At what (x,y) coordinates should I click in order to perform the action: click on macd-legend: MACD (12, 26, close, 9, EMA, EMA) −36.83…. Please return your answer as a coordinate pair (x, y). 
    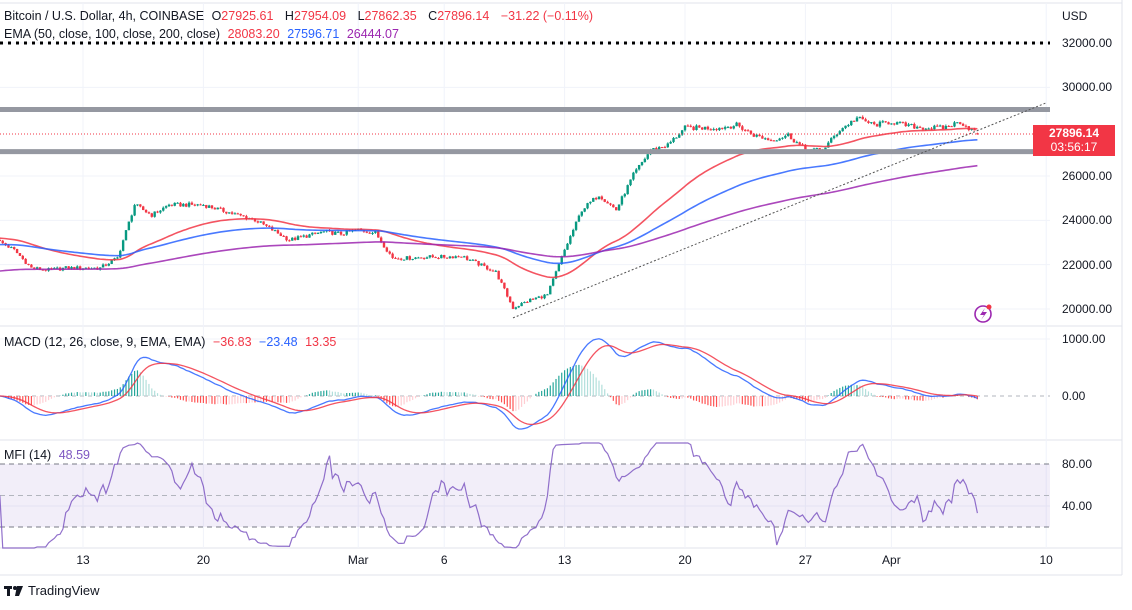
    Looking at the image, I should click on (172, 342).